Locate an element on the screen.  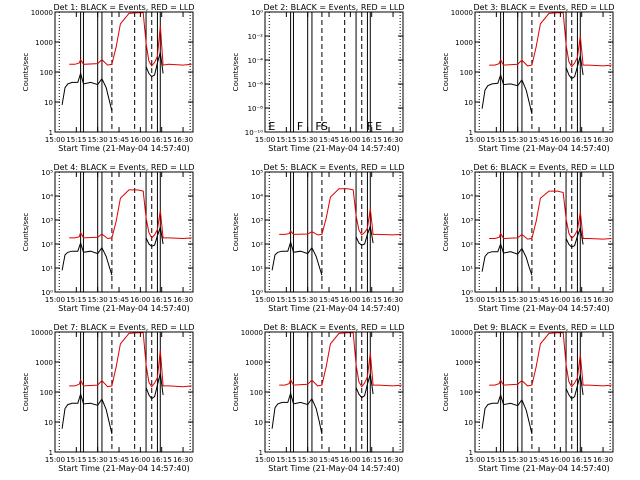
panel-title: Det 4: BLACK = Events, RED = LLD is located at coordinates (124, 167).